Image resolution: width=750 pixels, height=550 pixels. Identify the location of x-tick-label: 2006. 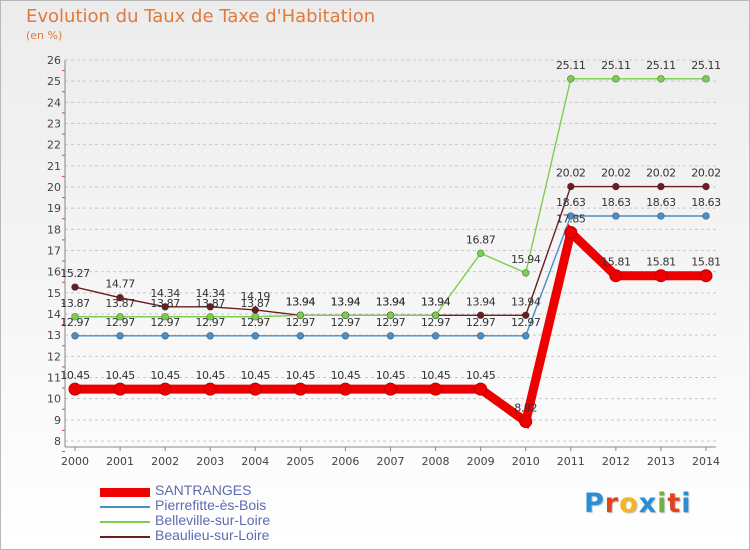
(345, 461).